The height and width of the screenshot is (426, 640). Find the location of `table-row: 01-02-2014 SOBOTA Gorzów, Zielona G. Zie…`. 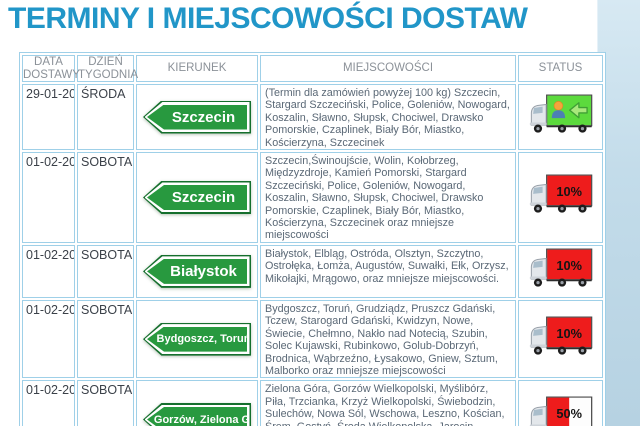

table-row: 01-02-2014 SOBOTA Gorzów, Zielona G. Zie… is located at coordinates (312, 403).